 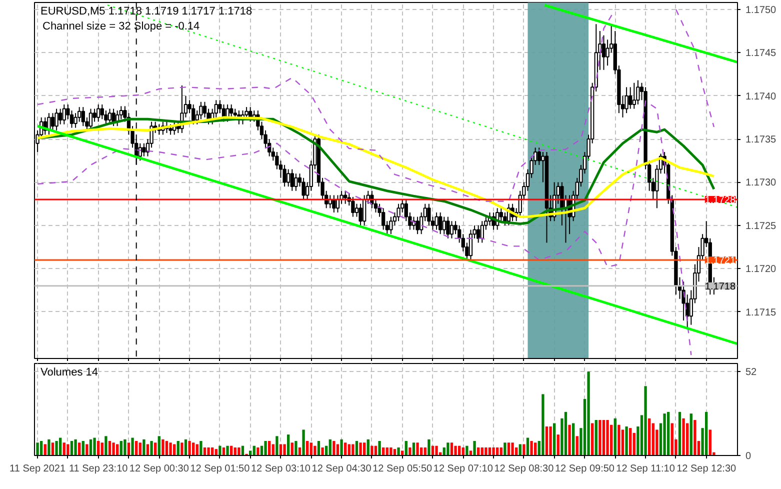 What do you see at coordinates (761, 270) in the screenshot?
I see `y-tick-label: 1.1720` at bounding box center [761, 270].